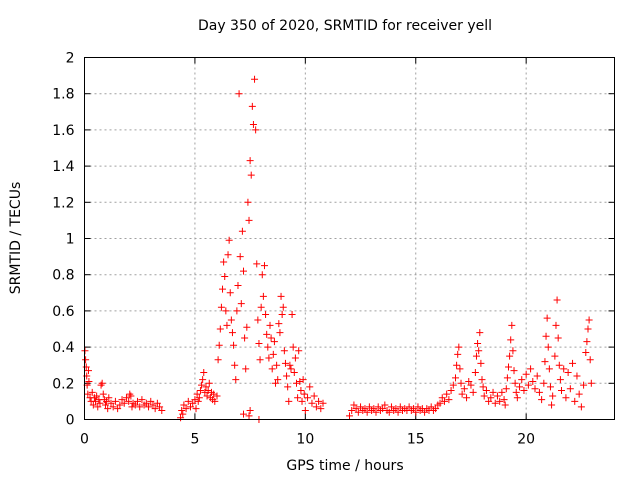 The width and height of the screenshot is (640, 480). Describe the element at coordinates (63, 348) in the screenshot. I see `y-tick-label: 0.4` at that location.